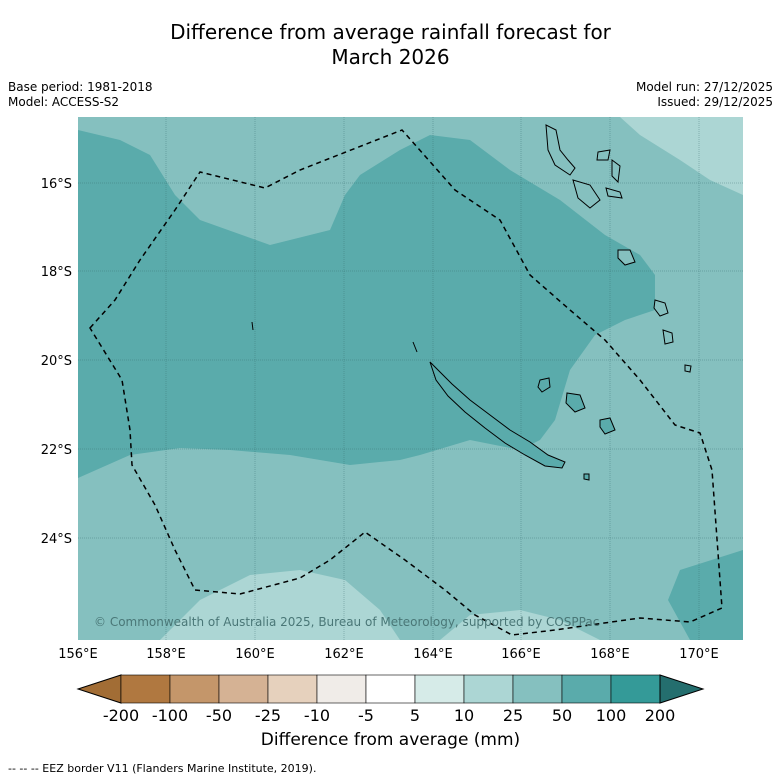  What do you see at coordinates (166, 654) in the screenshot?
I see `lon-label: 158°E` at bounding box center [166, 654].